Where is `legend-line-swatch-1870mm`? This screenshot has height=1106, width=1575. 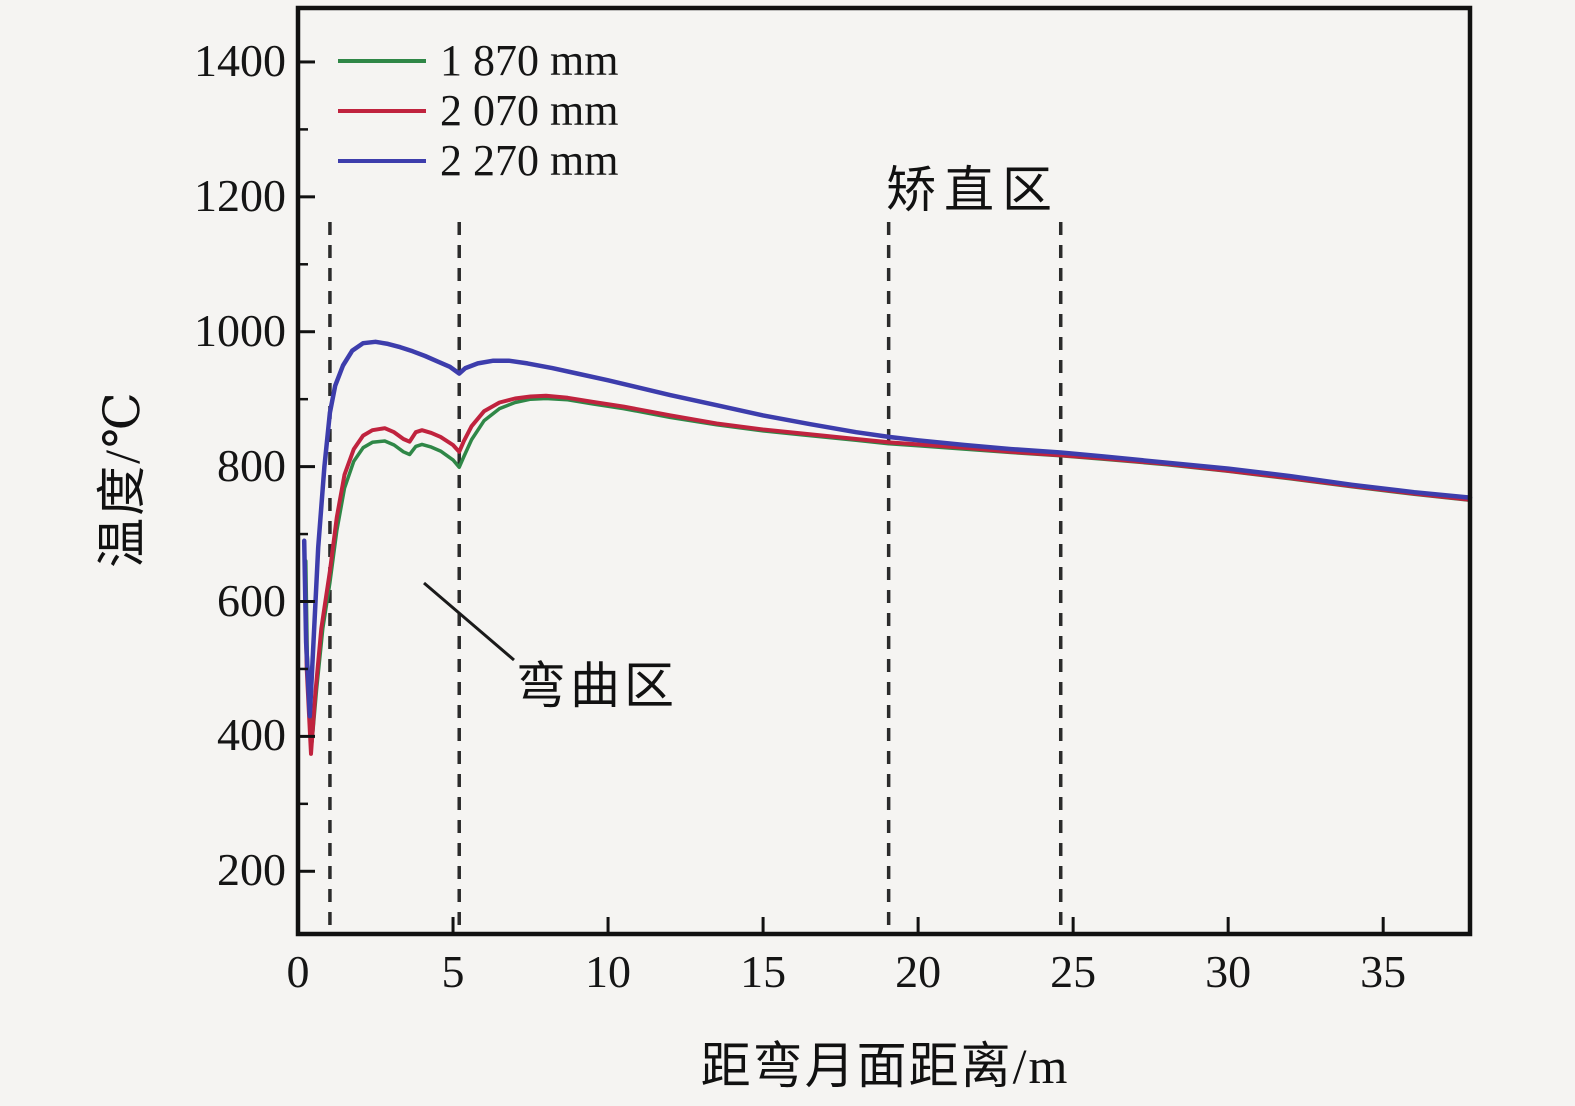 legend-line-swatch-1870mm is located at coordinates (382, 61).